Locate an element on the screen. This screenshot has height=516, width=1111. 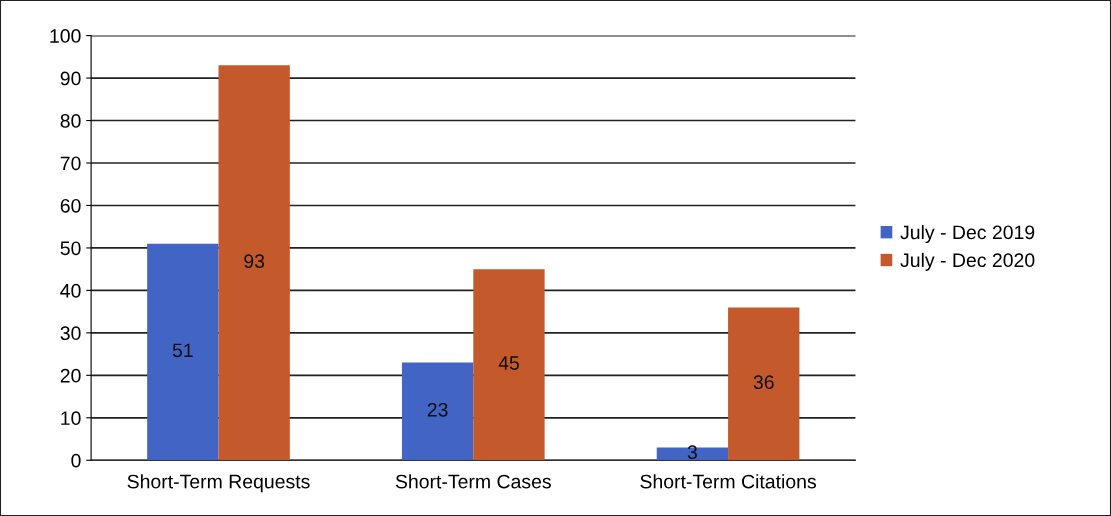
y-tick-label: 30 is located at coordinates (70, 333).